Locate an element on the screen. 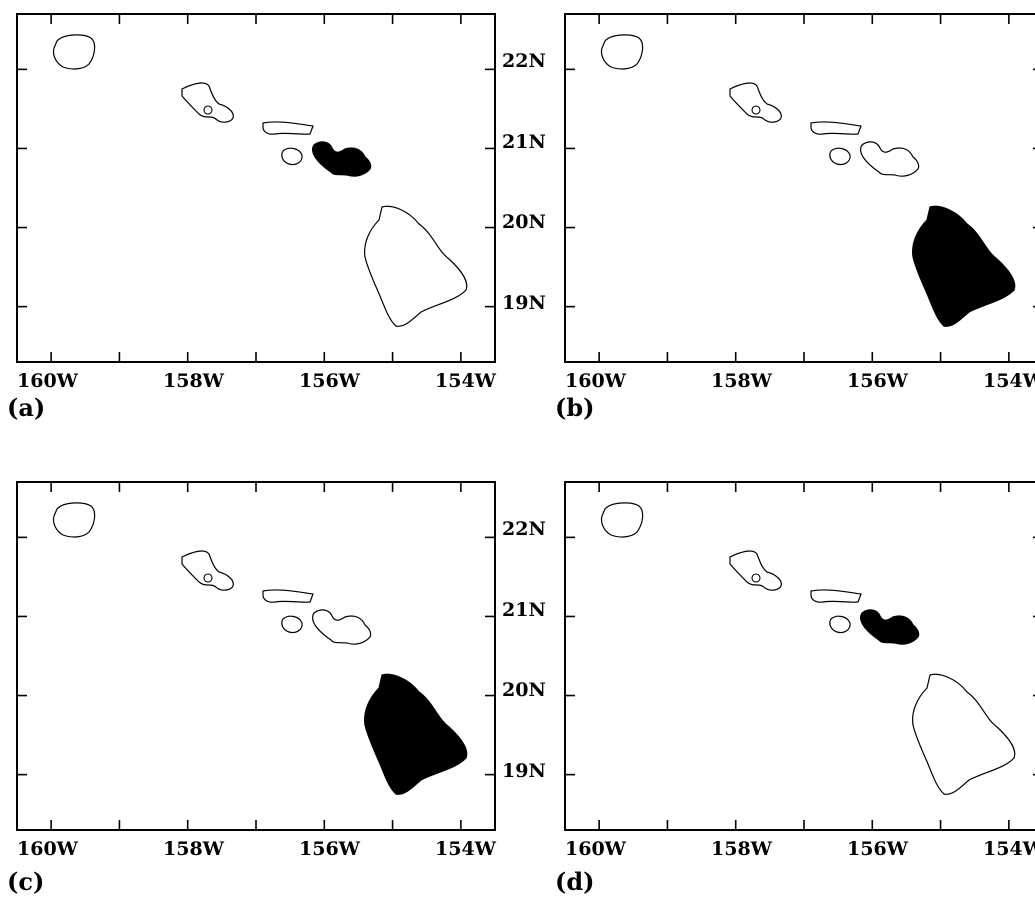 The image size is (1035, 906). panel-label: (d) is located at coordinates (575, 881).